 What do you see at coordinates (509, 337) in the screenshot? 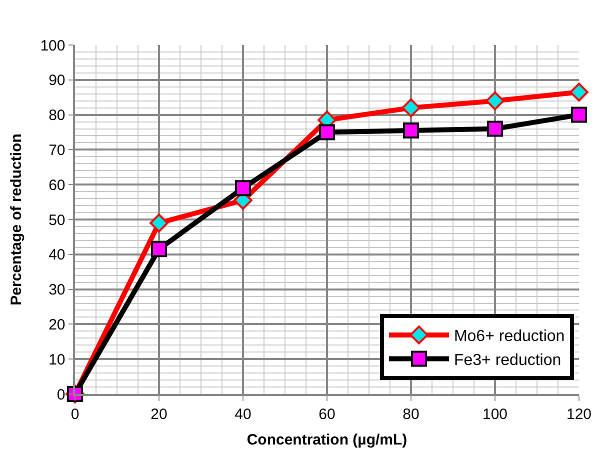
I see `legend-label: Mo6+ reduction` at bounding box center [509, 337].